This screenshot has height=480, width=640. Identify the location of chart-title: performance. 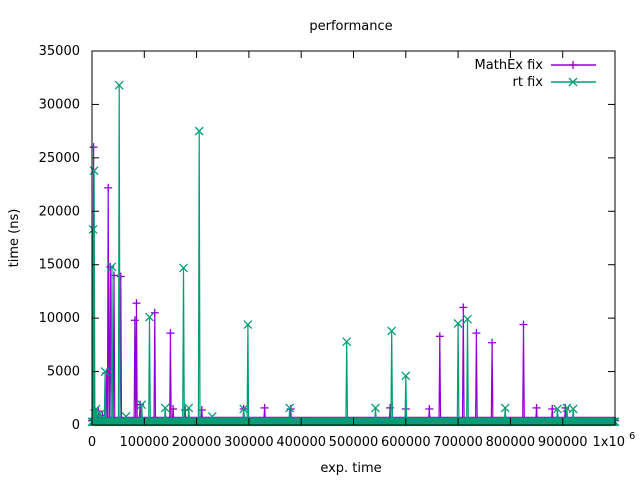
(350, 26).